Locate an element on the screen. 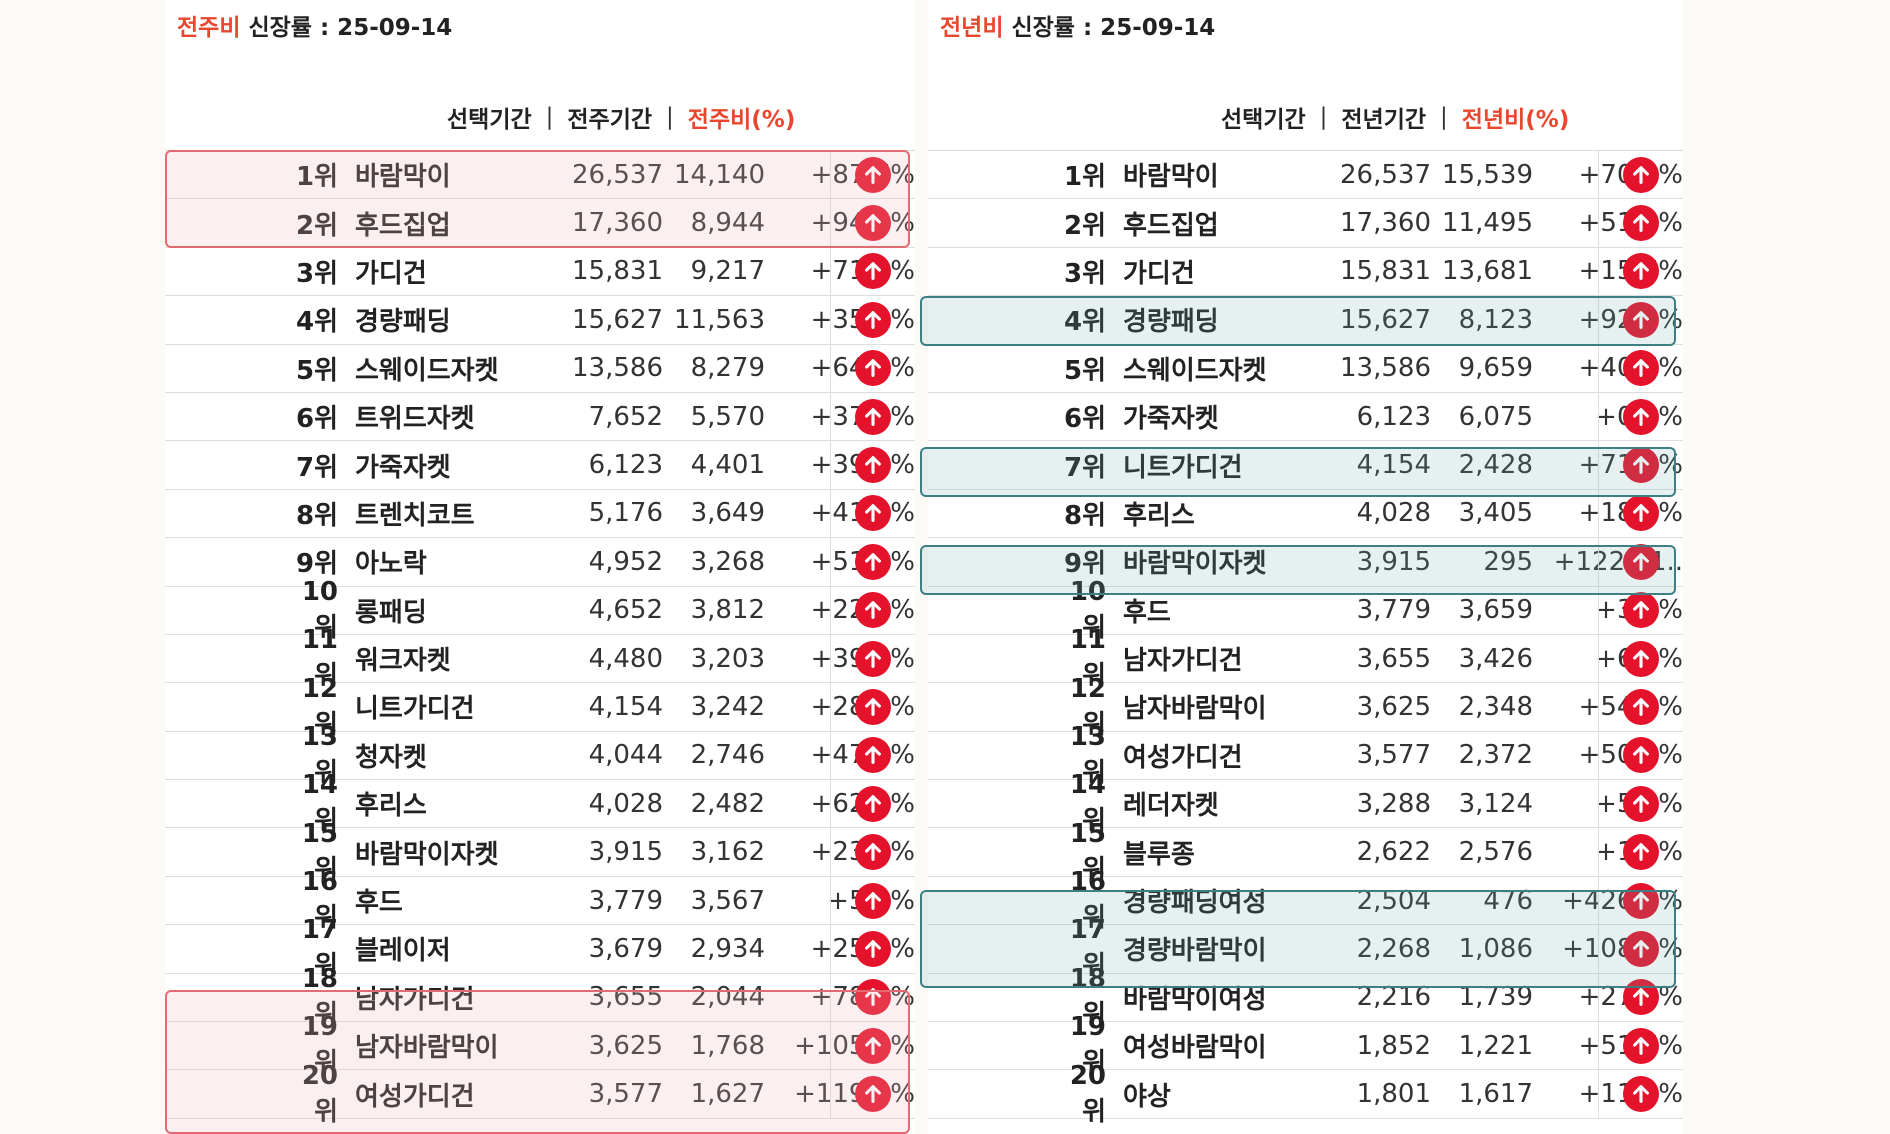  table-row: 19위 남자바람막이 3,625 1,768+105.0% is located at coordinates (540, 1045).